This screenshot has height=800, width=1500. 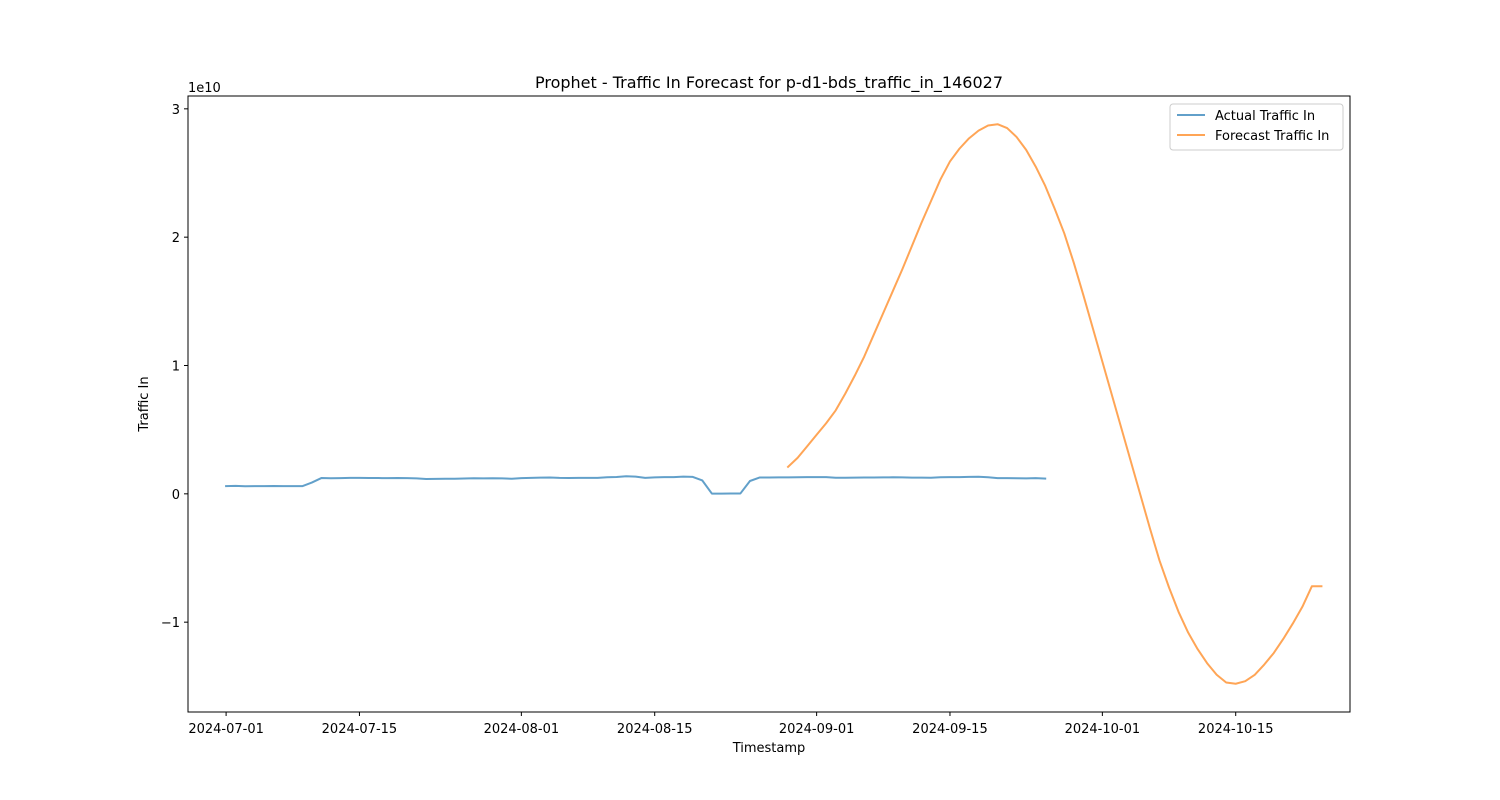 I want to click on x-tick-label: 2024-09-01, so click(x=817, y=729).